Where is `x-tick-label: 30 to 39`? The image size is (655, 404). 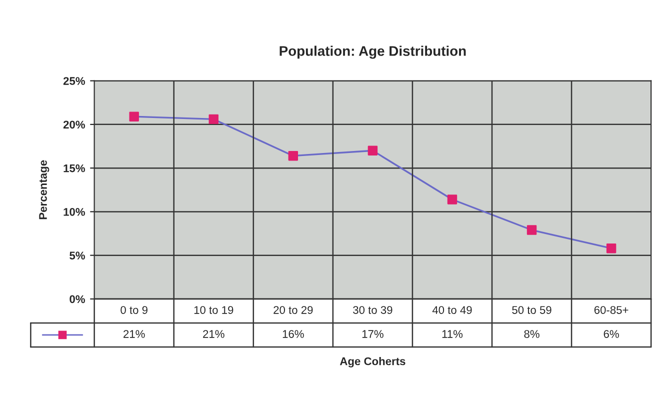 x-tick-label: 30 to 39 is located at coordinates (372, 310).